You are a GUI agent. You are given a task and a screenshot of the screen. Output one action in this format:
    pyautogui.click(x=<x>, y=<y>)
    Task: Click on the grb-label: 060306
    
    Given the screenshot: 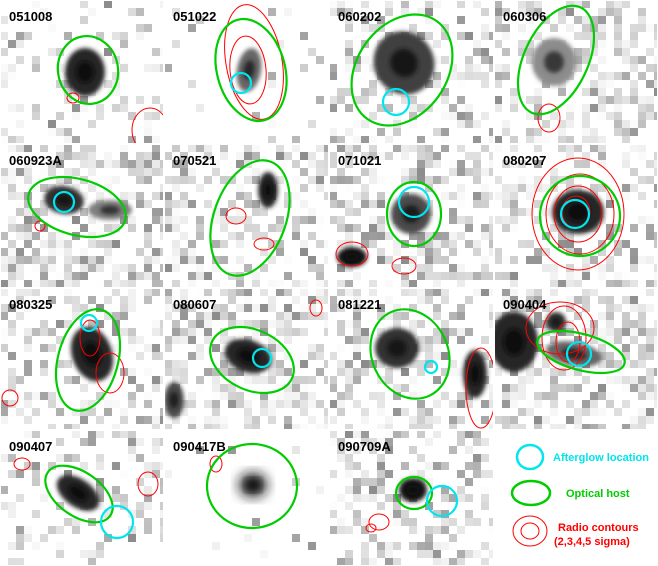 What is the action you would take?
    pyautogui.click(x=524, y=16)
    